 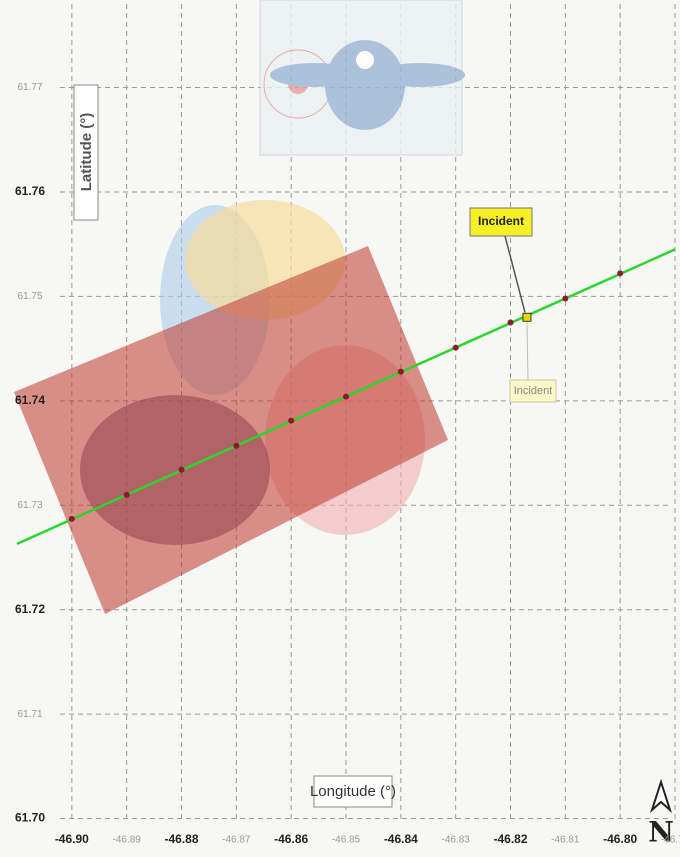 What do you see at coordinates (181, 839) in the screenshot?
I see `x-tick-label: -46.88` at bounding box center [181, 839].